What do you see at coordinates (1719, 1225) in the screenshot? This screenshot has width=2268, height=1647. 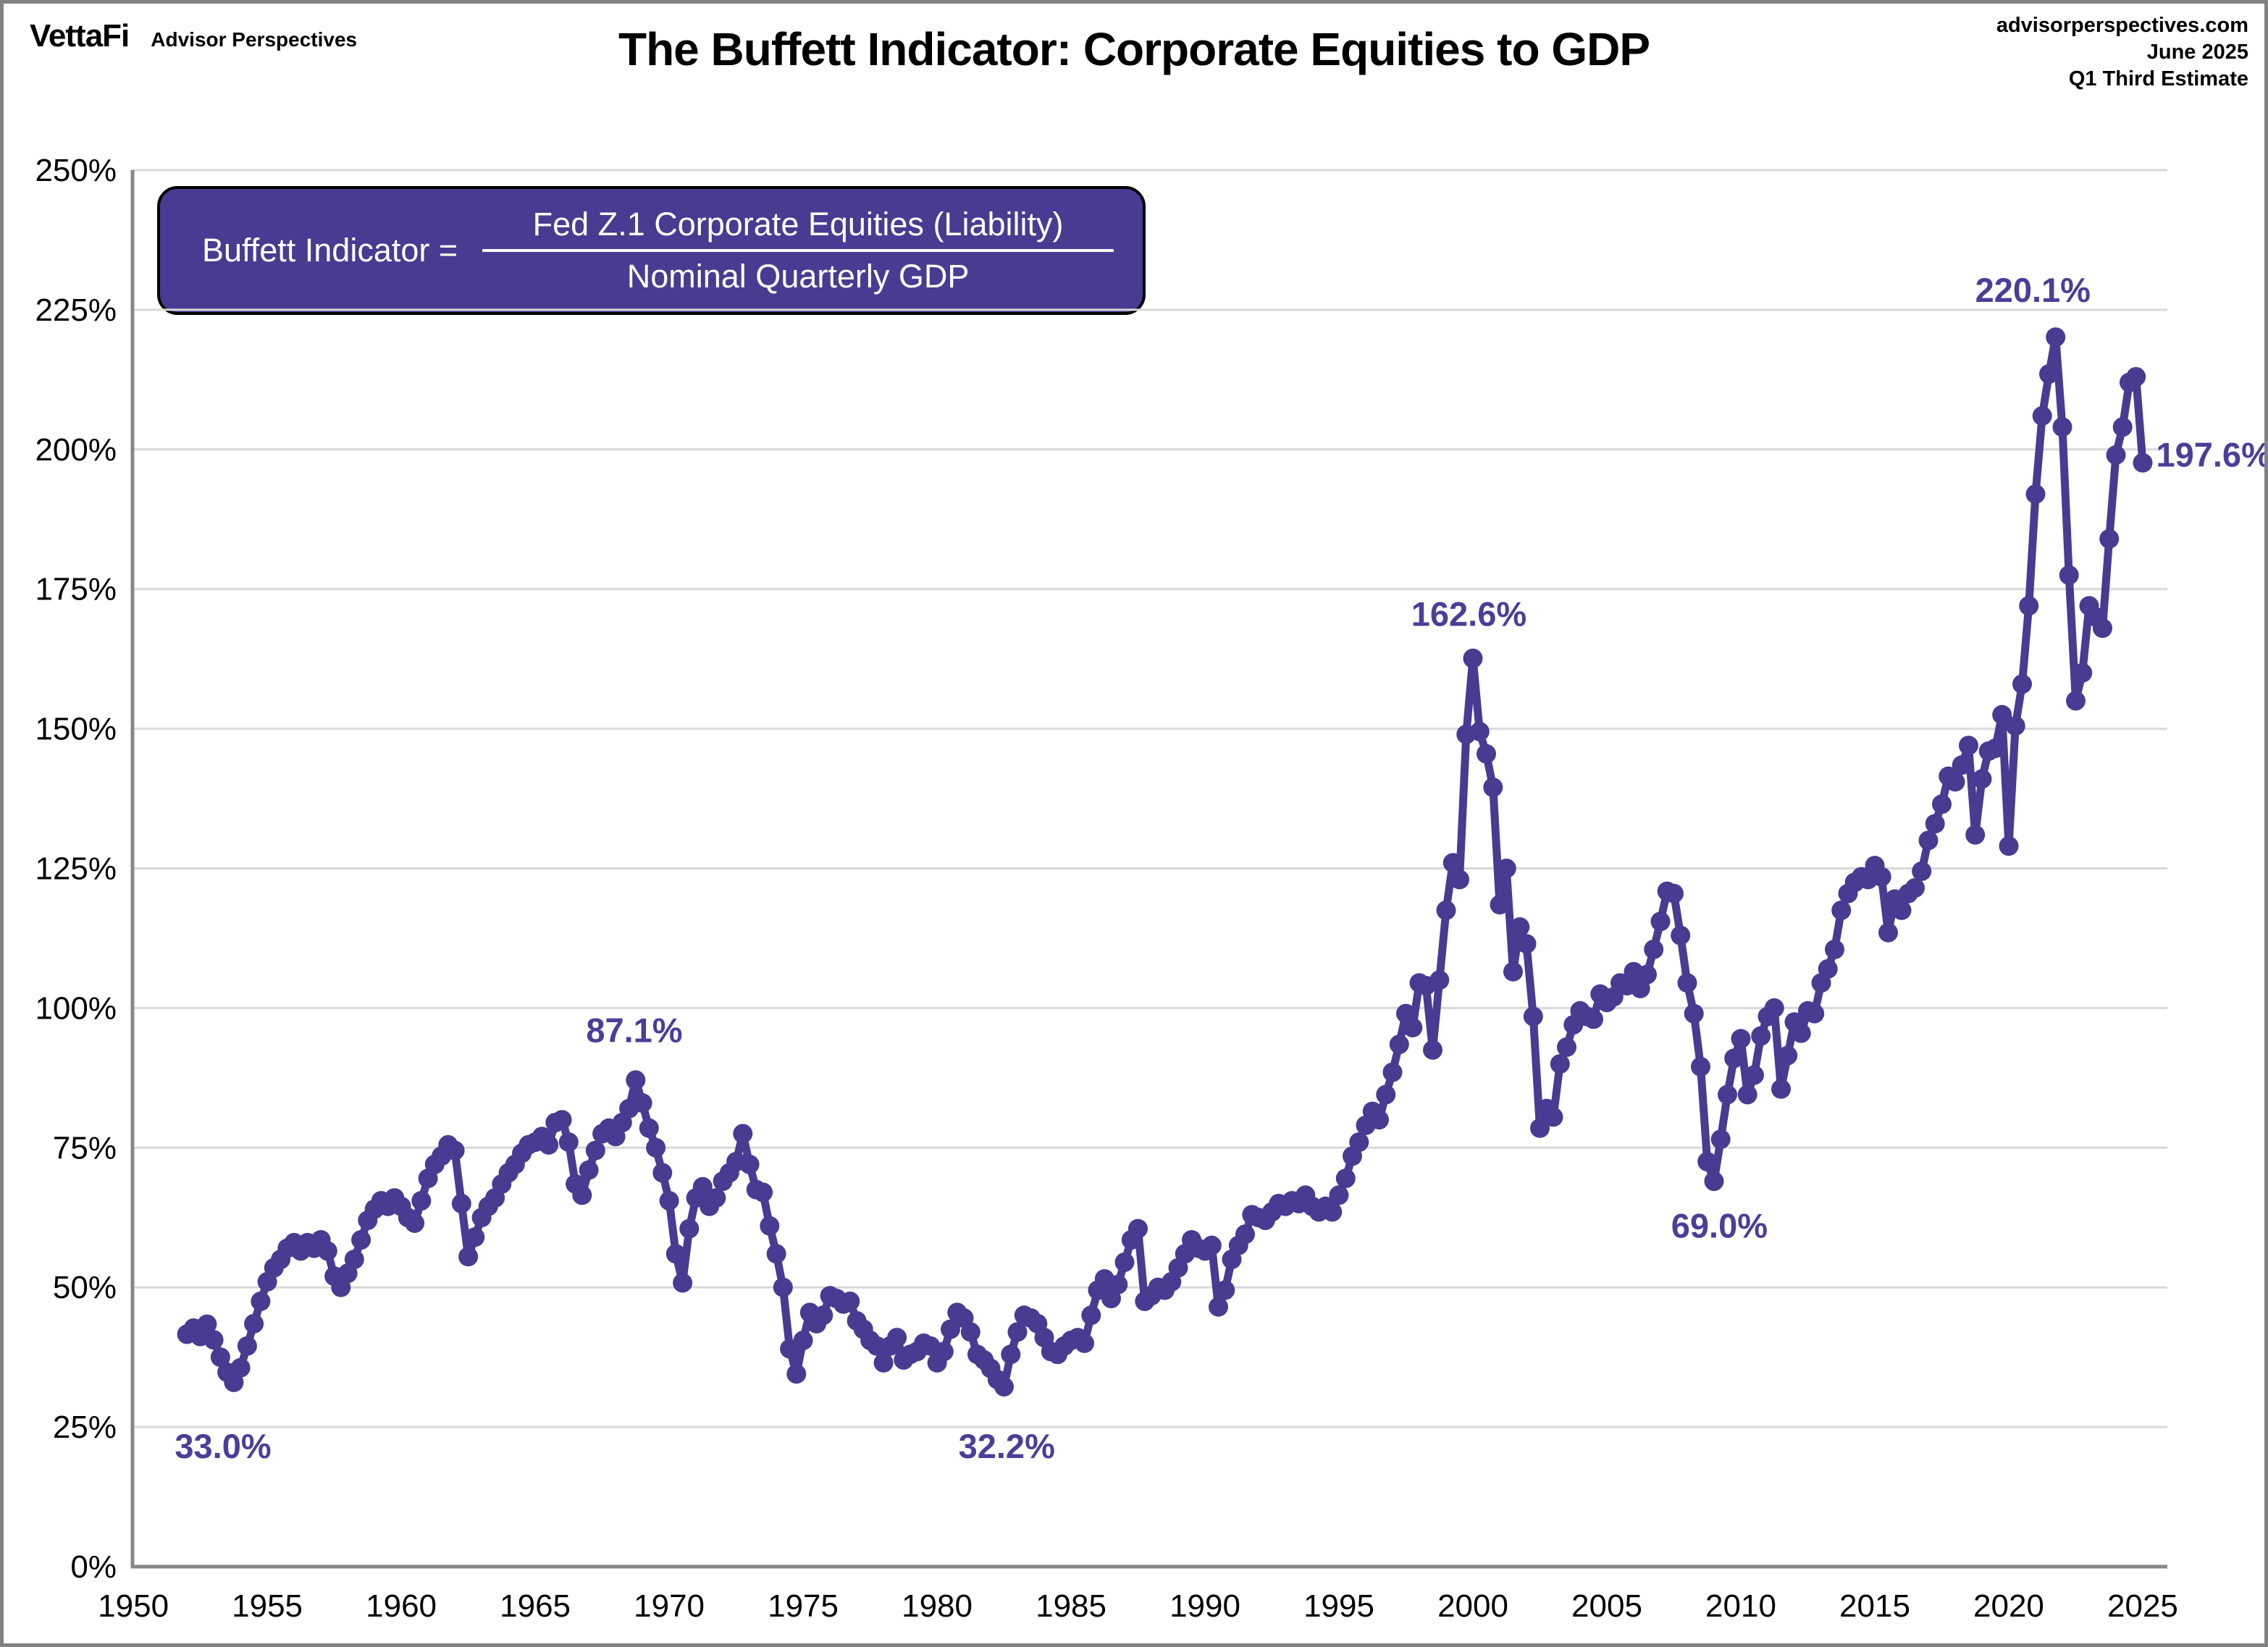 I see `annotation: 69.0%` at bounding box center [1719, 1225].